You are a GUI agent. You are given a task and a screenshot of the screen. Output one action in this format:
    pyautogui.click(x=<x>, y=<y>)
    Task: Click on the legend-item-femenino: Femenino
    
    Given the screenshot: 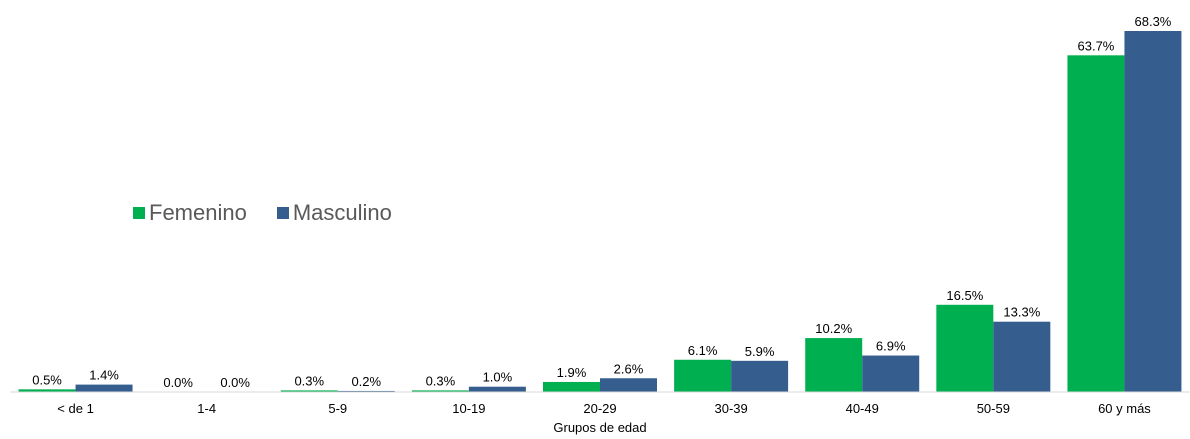 What is the action you would take?
    pyautogui.click(x=190, y=213)
    